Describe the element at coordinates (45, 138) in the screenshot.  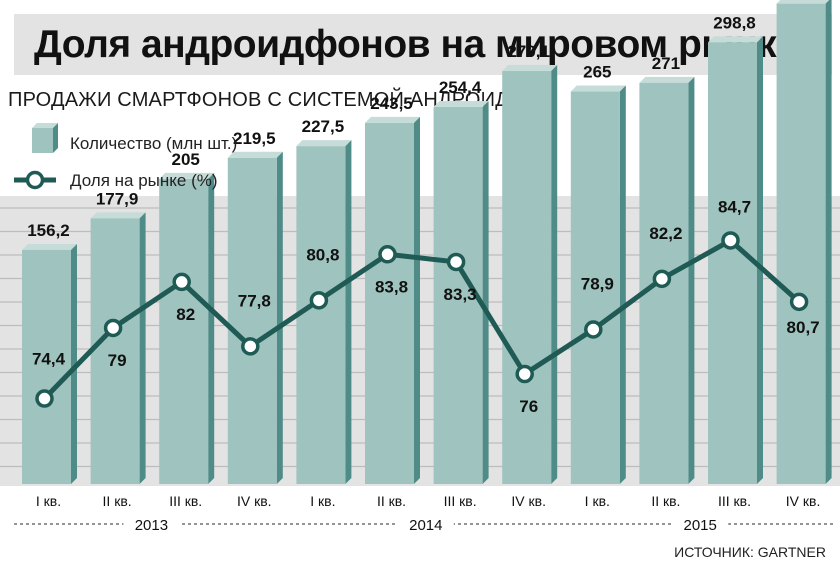
I see `legend-bar-swatch` at that location.